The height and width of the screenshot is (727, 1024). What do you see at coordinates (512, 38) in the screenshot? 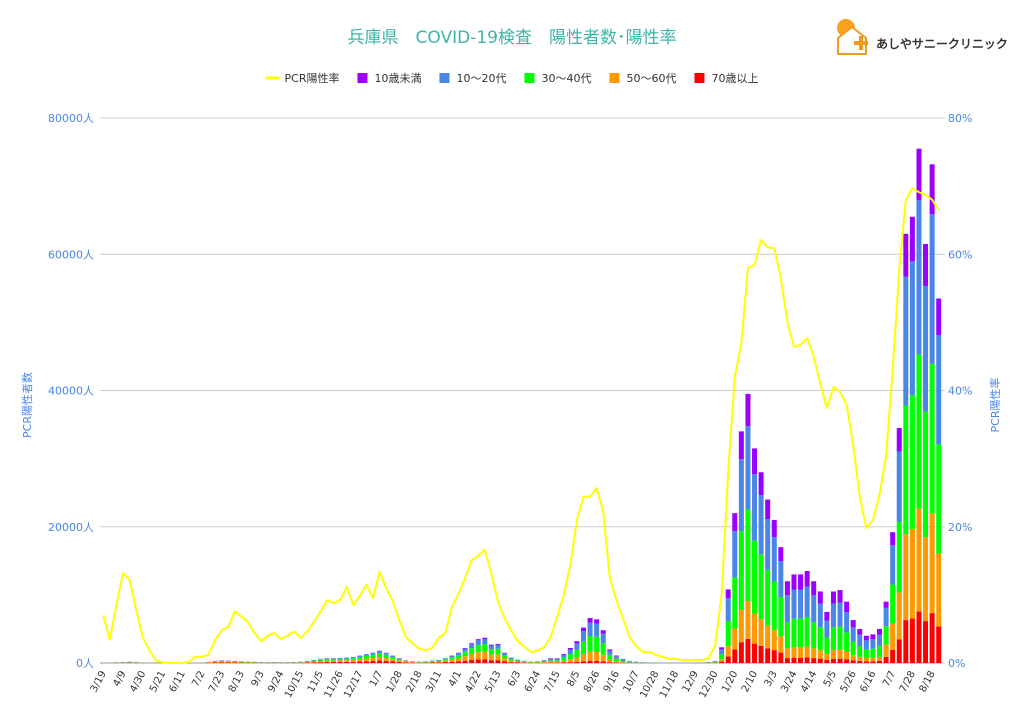
I see `chart-title: 兵庫県 COVID-19検査 陽性者数･陽性率` at bounding box center [512, 38].